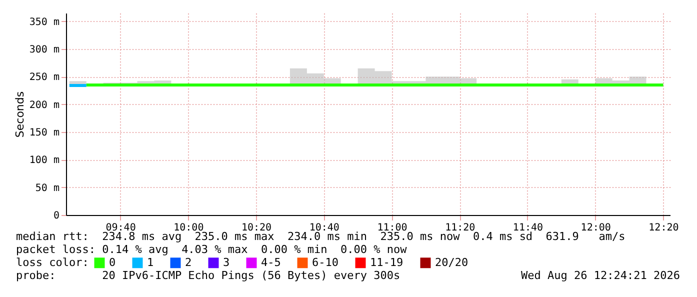  Describe the element at coordinates (663, 228) in the screenshot. I see `x-tick-label: 12:20` at that location.